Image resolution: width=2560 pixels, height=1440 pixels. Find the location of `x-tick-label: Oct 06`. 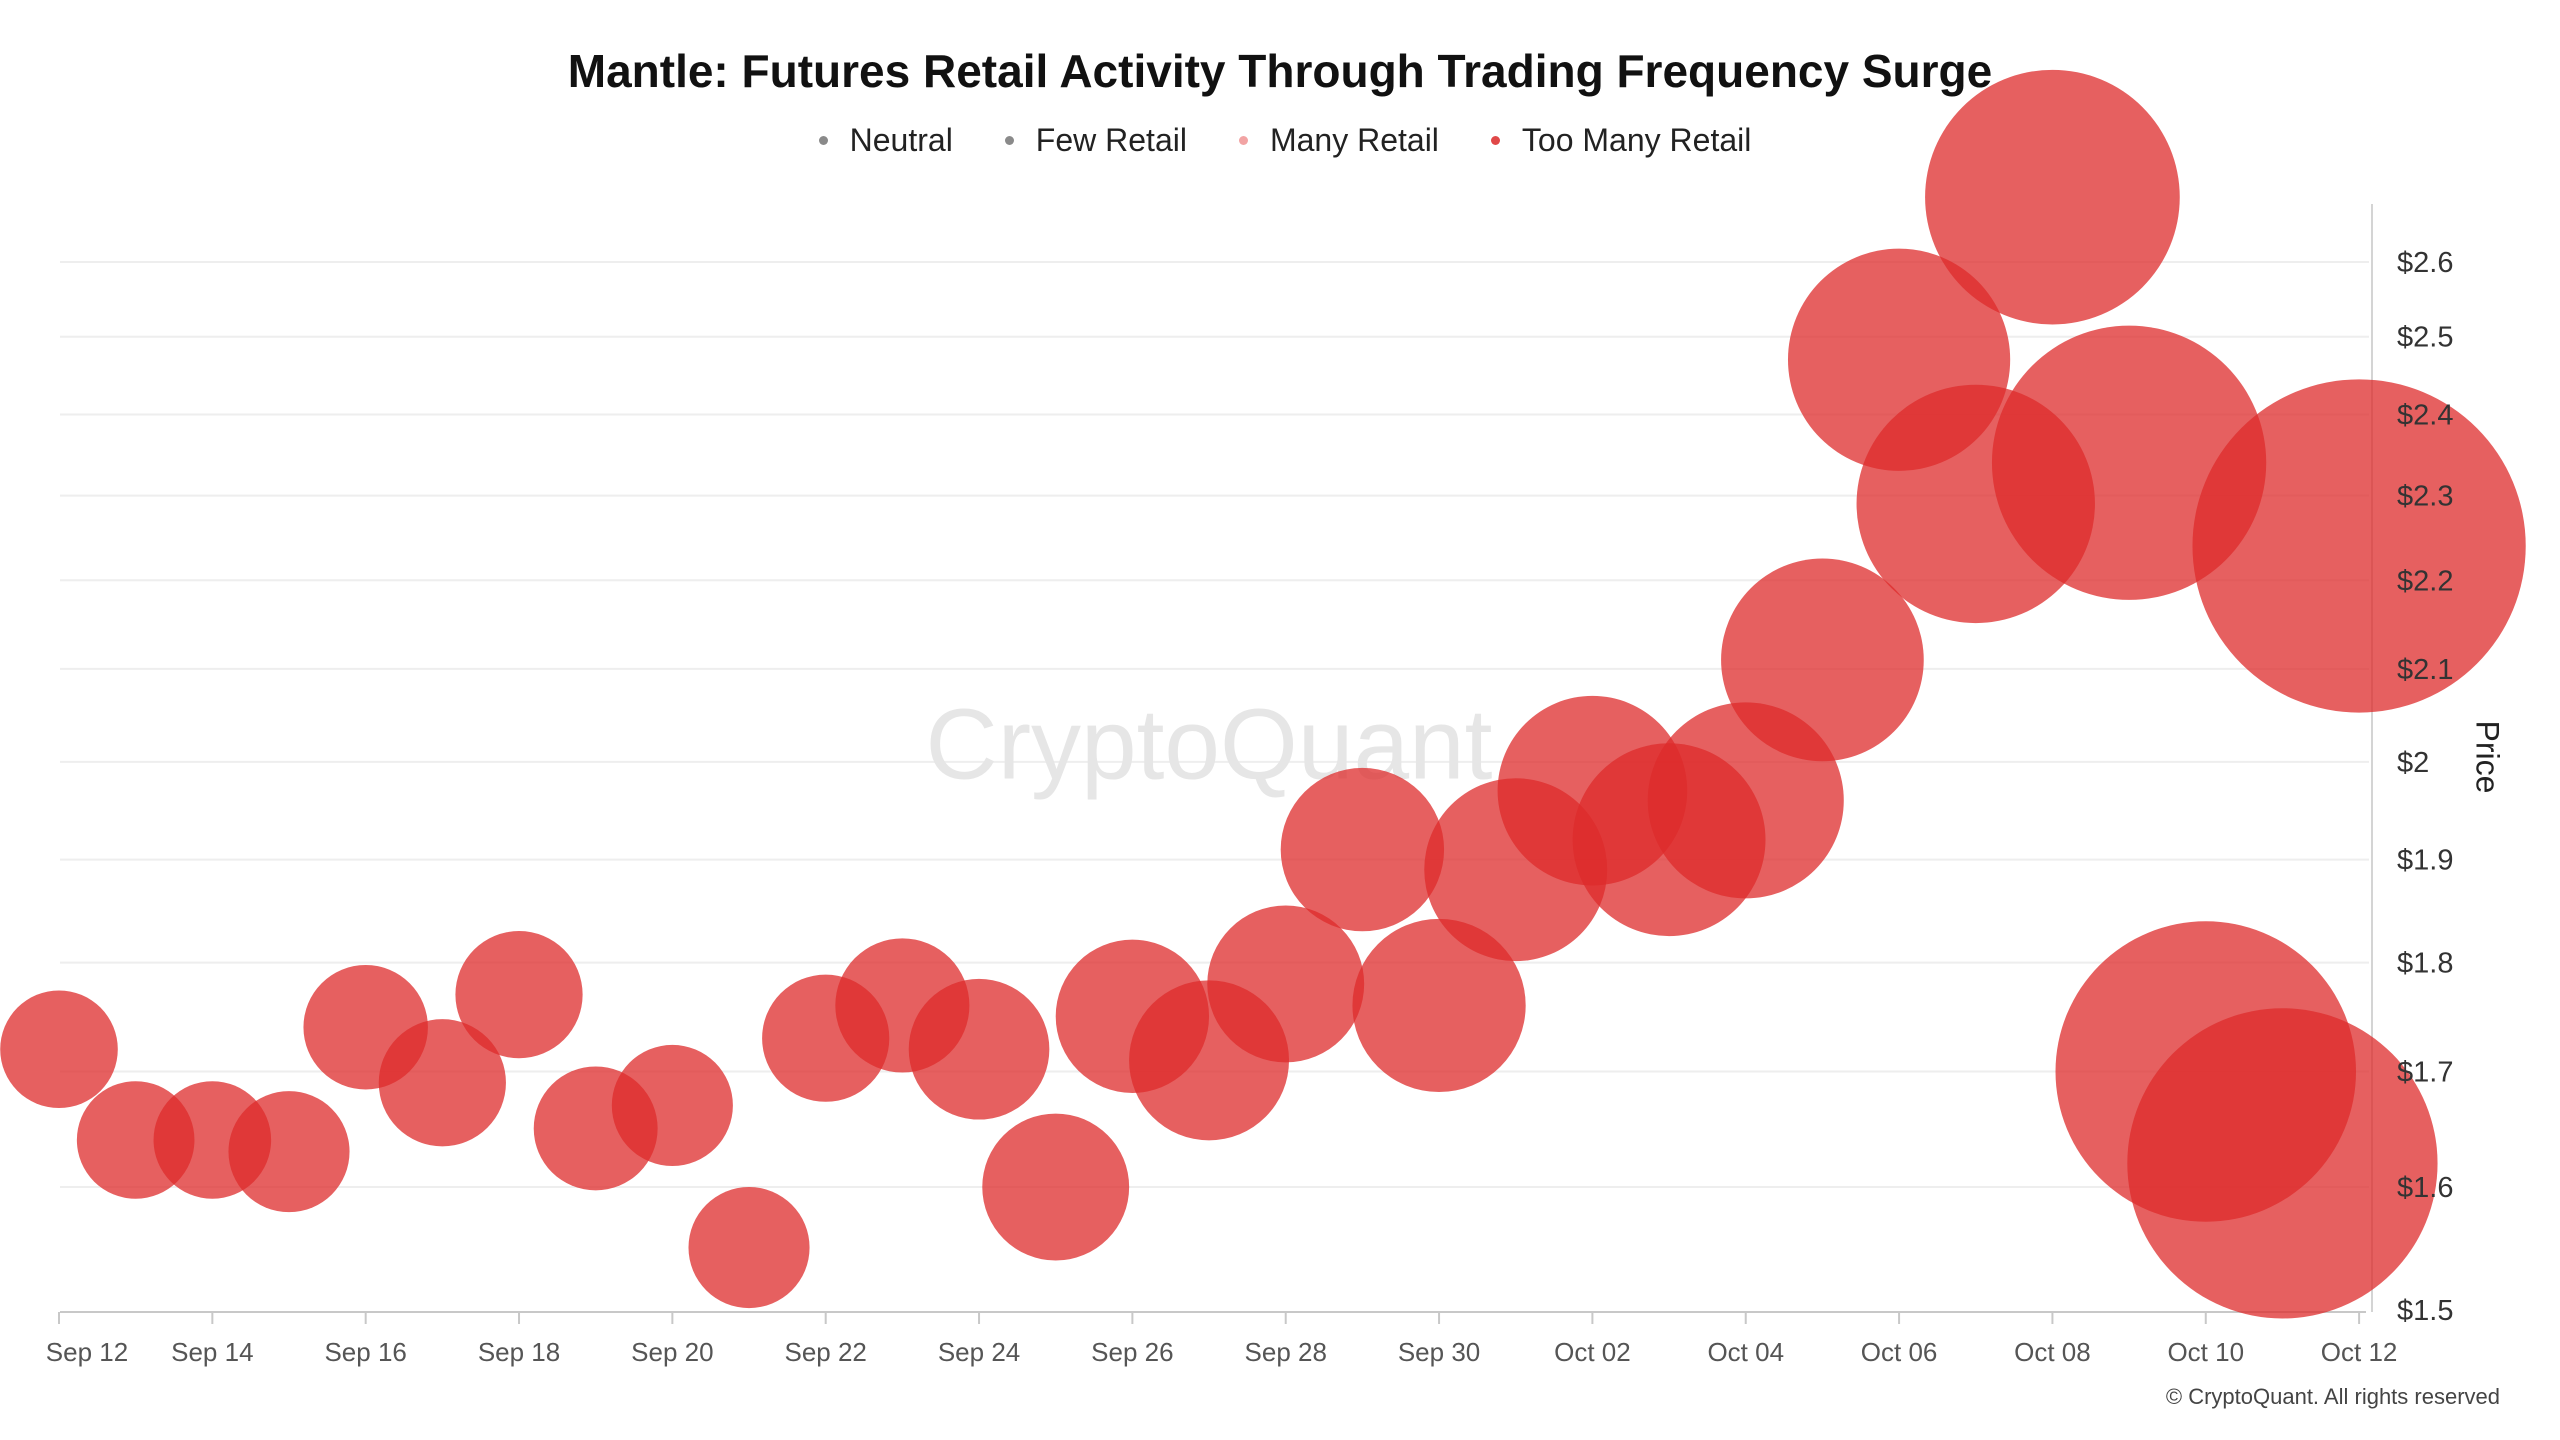

x-tick-label: Oct 06 is located at coordinates (1899, 1352).